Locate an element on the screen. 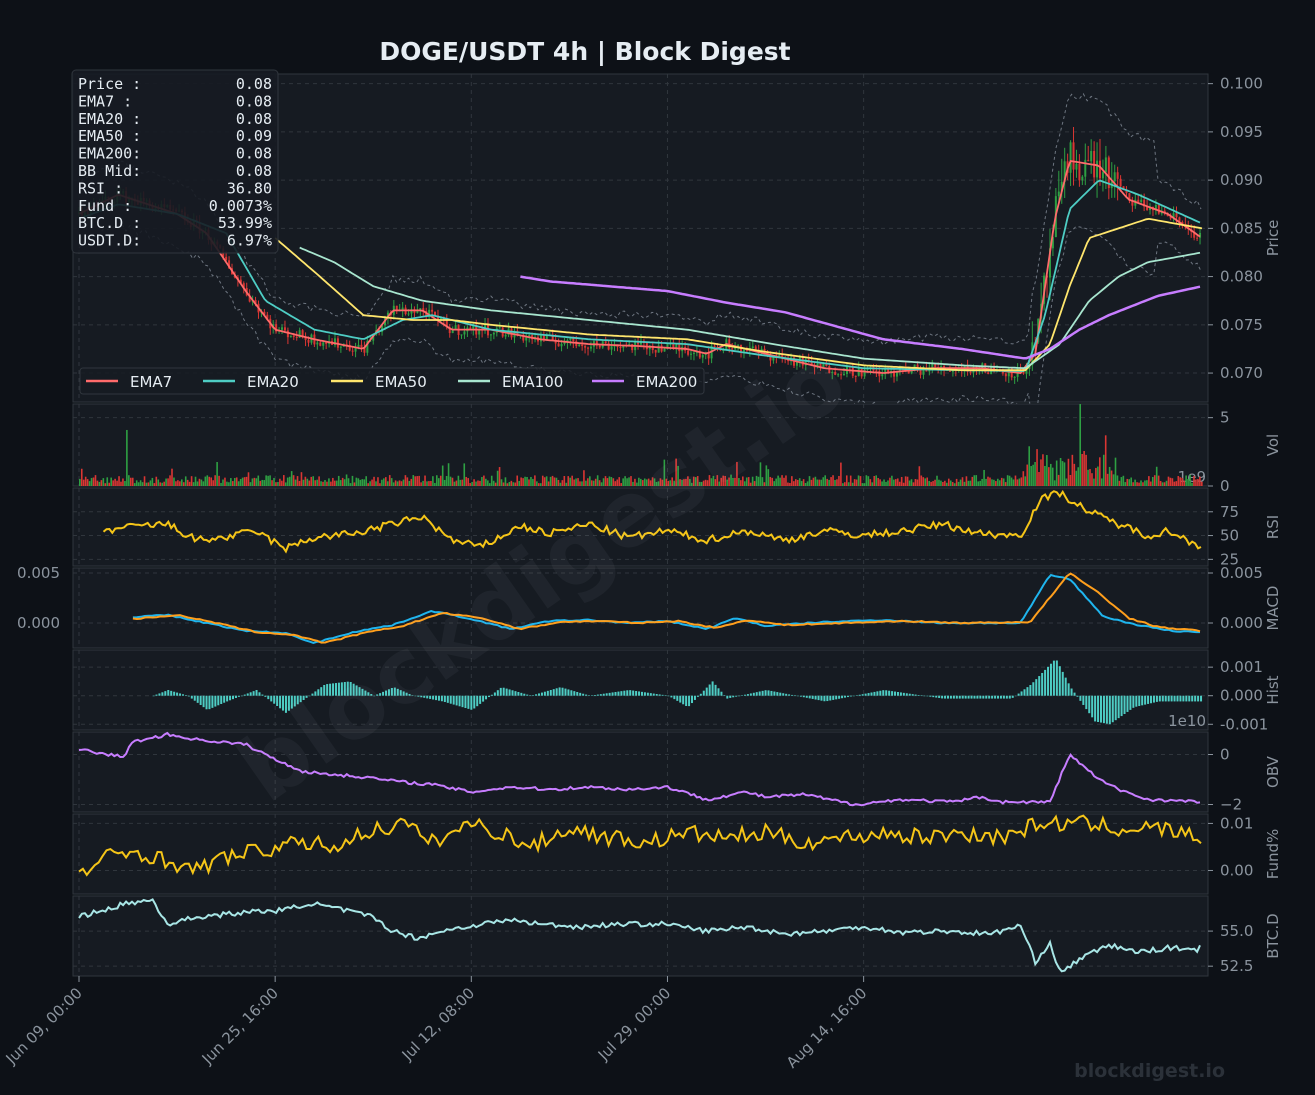 The image size is (1315, 1095). info-label: EMA7 : is located at coordinates (105, 101).